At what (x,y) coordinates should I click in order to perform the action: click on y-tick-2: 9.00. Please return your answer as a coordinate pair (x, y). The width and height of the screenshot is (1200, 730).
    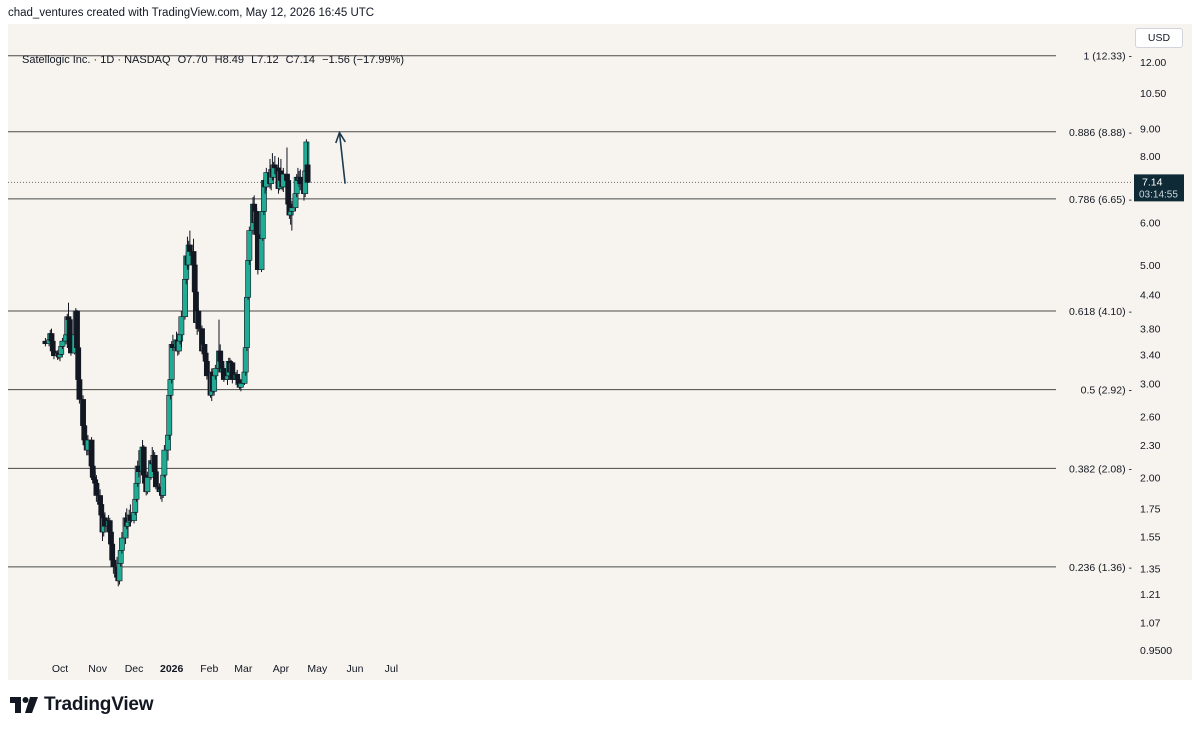
    Looking at the image, I should click on (1150, 130).